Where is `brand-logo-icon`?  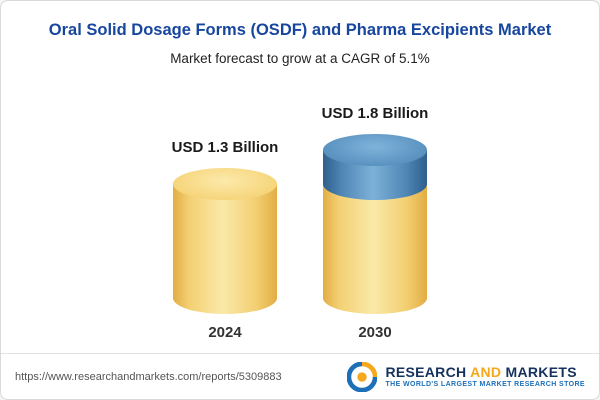 brand-logo-icon is located at coordinates (362, 376).